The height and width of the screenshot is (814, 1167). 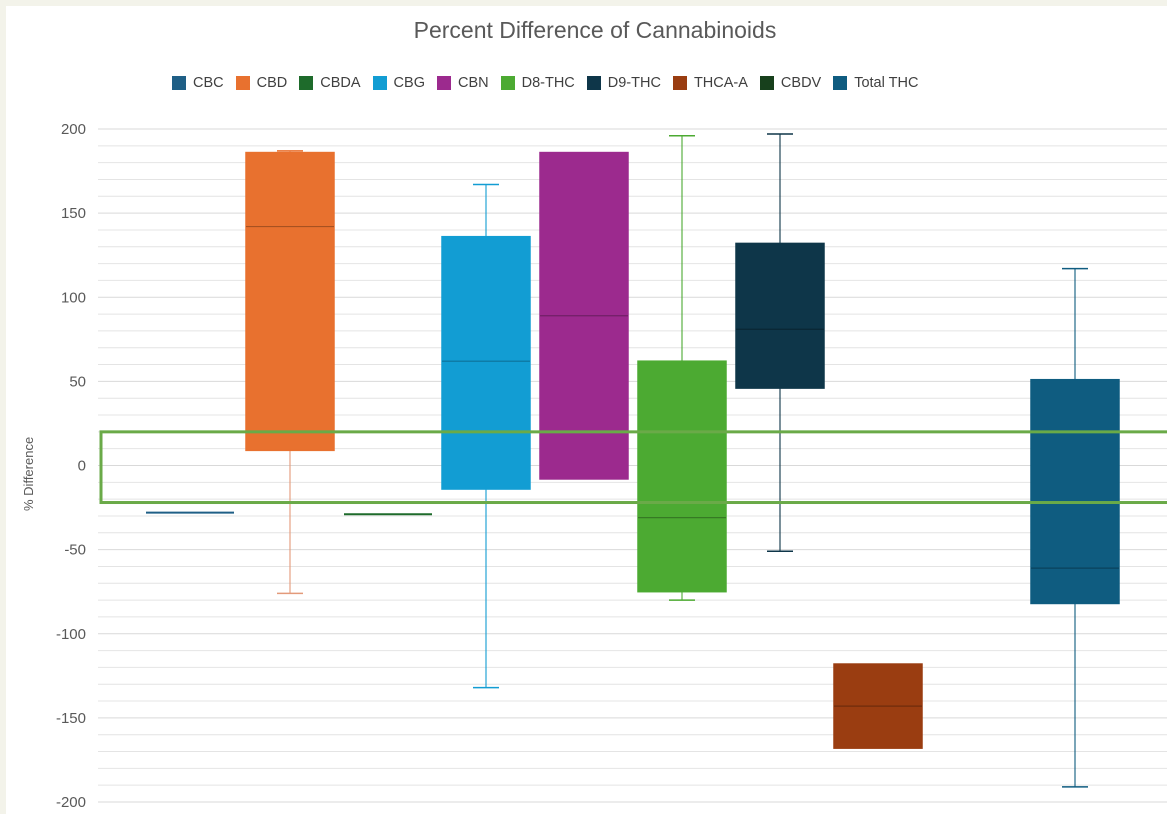 I want to click on legend-item: Total THC, so click(x=875, y=83).